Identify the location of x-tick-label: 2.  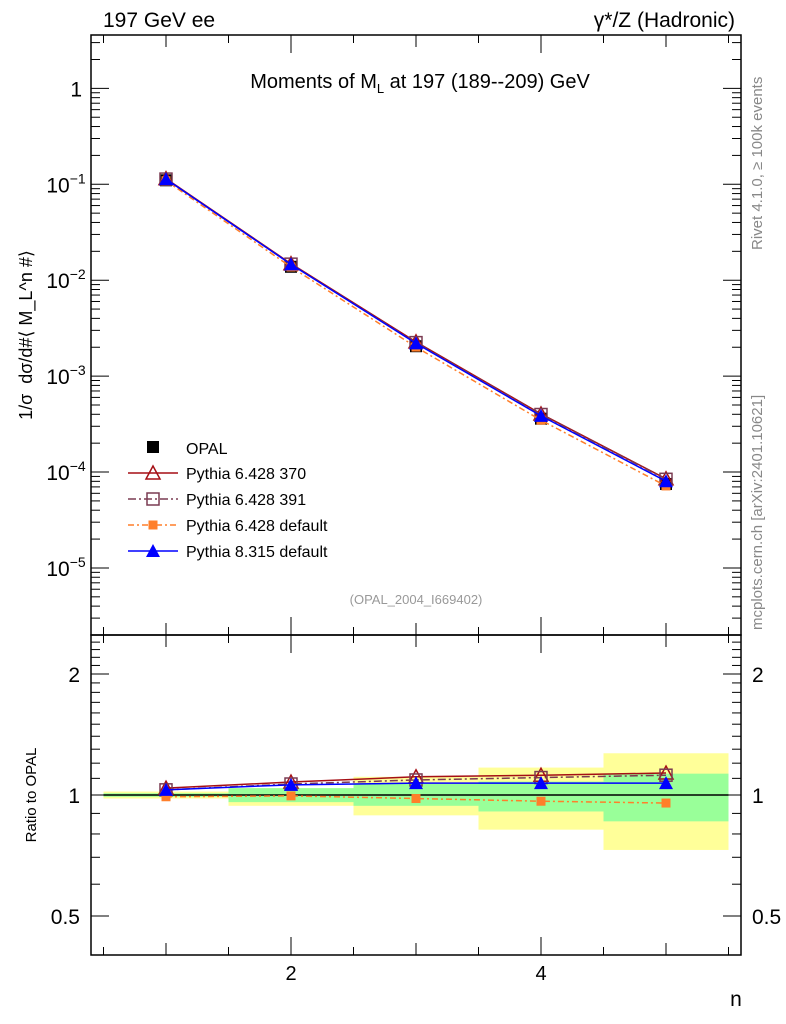
(290, 974).